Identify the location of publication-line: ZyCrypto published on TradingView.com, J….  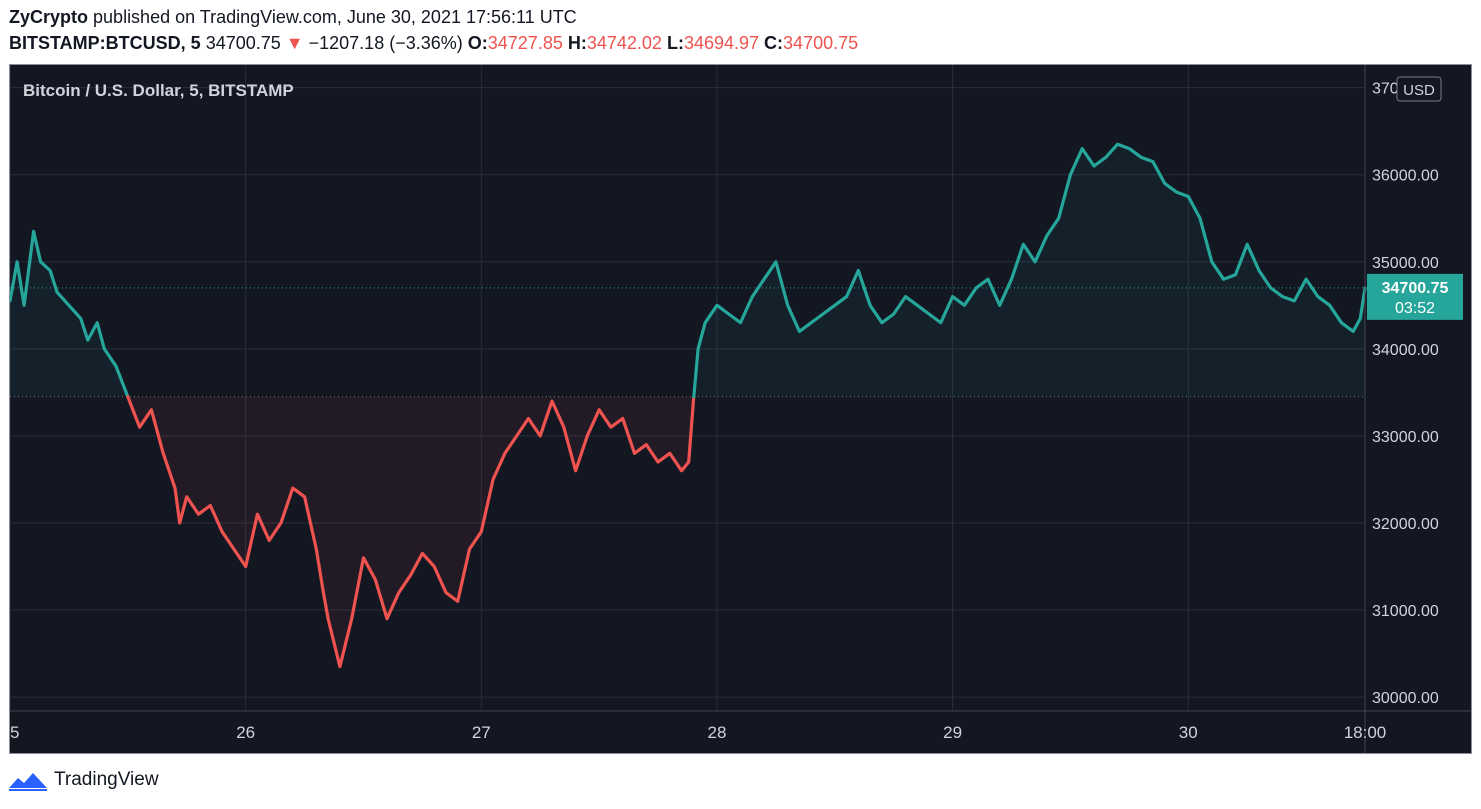
(293, 17).